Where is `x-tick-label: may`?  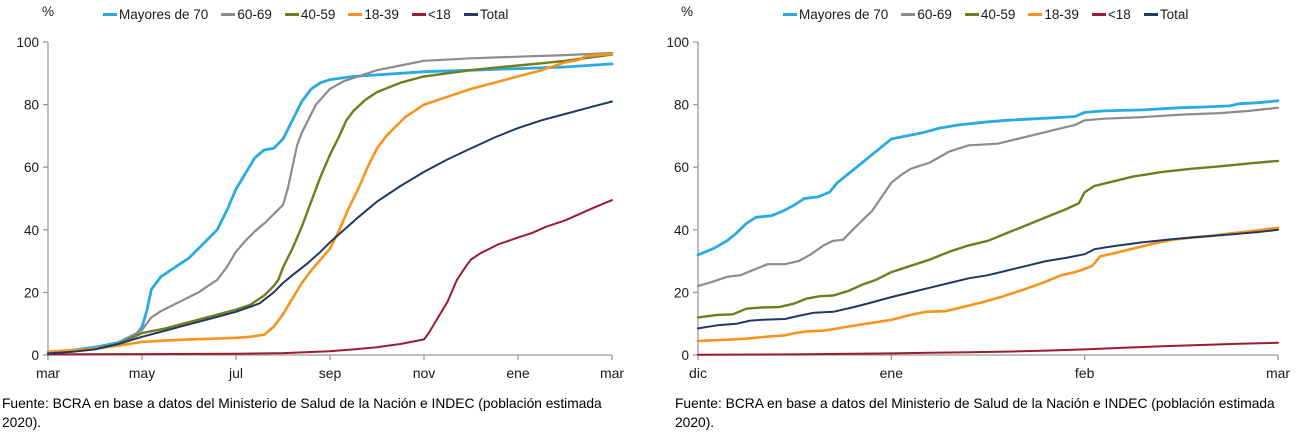 x-tick-label: may is located at coordinates (142, 373).